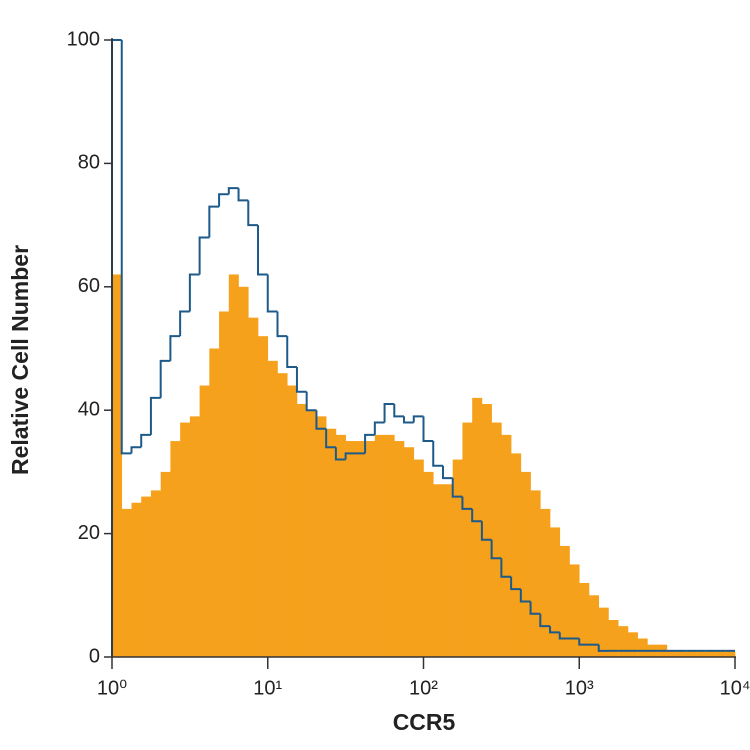 This screenshot has width=750, height=750. What do you see at coordinates (579, 688) in the screenshot?
I see `x-tick-label: 10³` at bounding box center [579, 688].